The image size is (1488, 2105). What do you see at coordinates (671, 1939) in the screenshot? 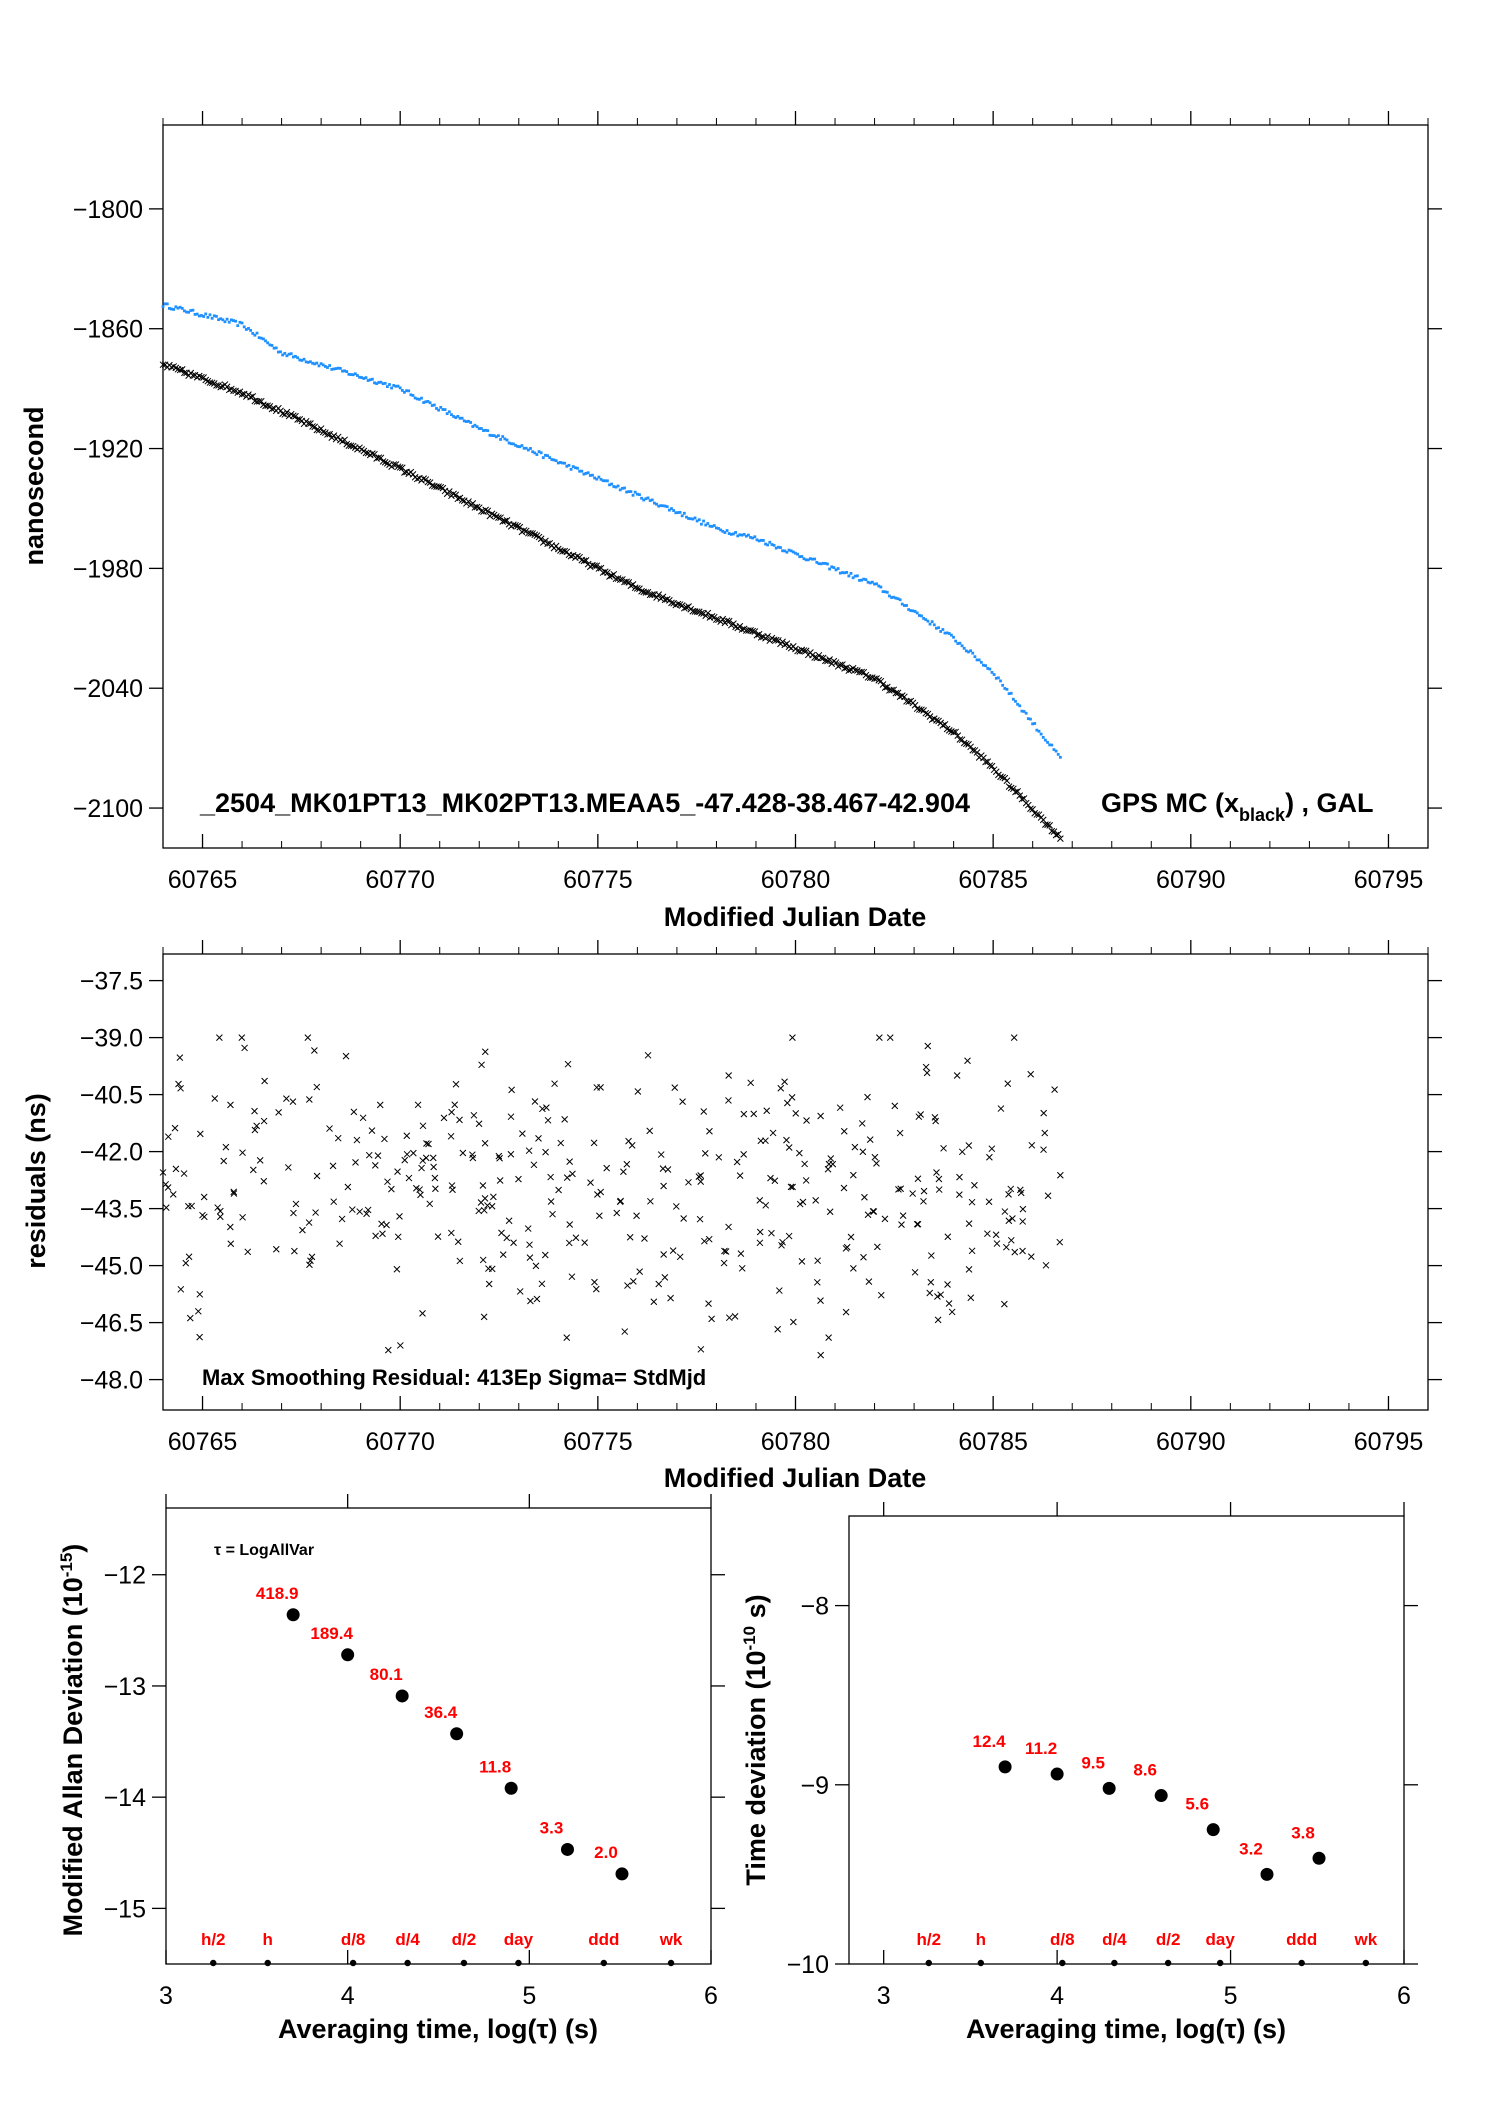
I see `mdev-tau-label: wk` at bounding box center [671, 1939].